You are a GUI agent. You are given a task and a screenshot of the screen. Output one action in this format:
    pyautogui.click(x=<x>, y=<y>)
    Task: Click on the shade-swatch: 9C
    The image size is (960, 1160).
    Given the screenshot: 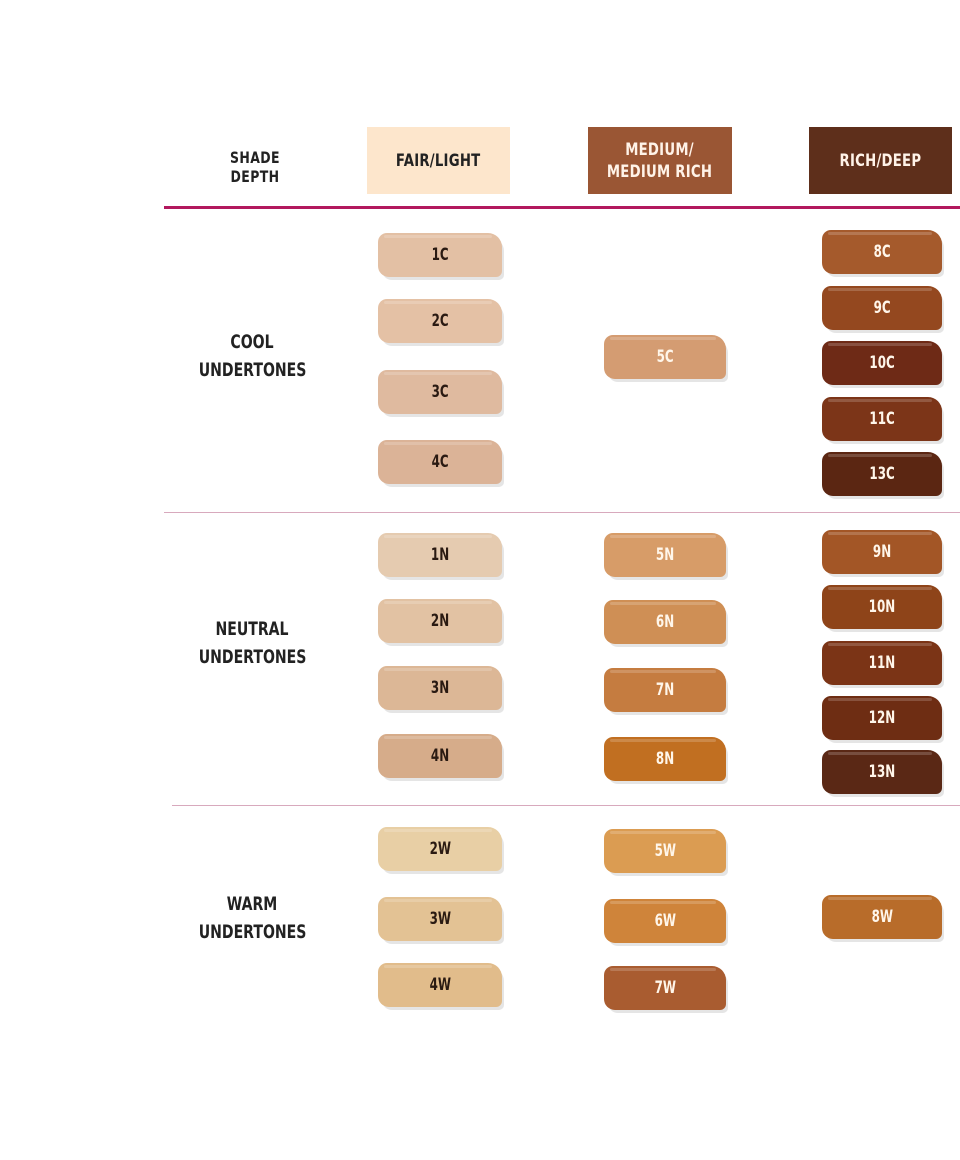 What is the action you would take?
    pyautogui.click(x=882, y=308)
    